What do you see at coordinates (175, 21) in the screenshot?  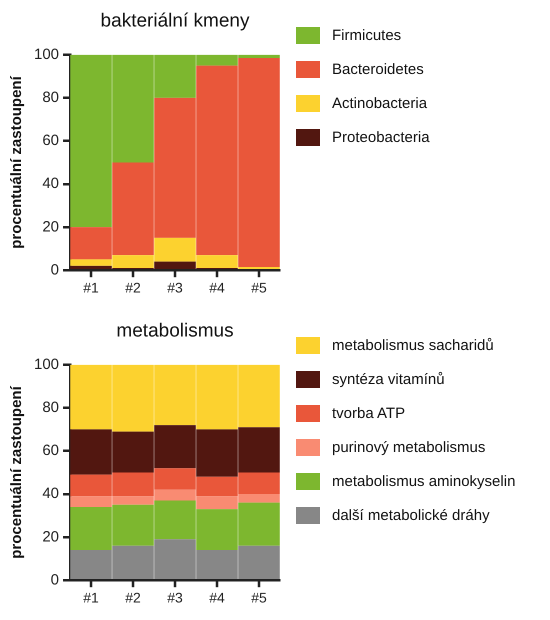 I see `chart-title: bakteriální kmeny` at bounding box center [175, 21].